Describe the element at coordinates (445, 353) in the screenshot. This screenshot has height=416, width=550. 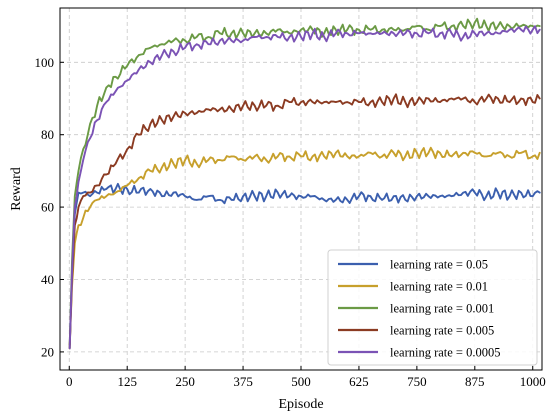
I see `legend-label-5: learning rate = 0.0005` at that location.